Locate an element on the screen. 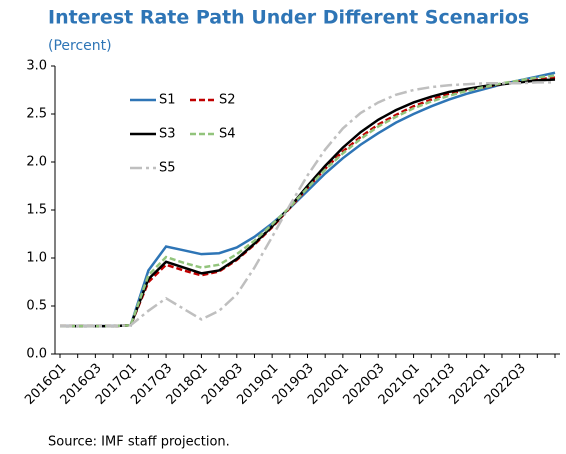  legend-label: S4 is located at coordinates (227, 134).